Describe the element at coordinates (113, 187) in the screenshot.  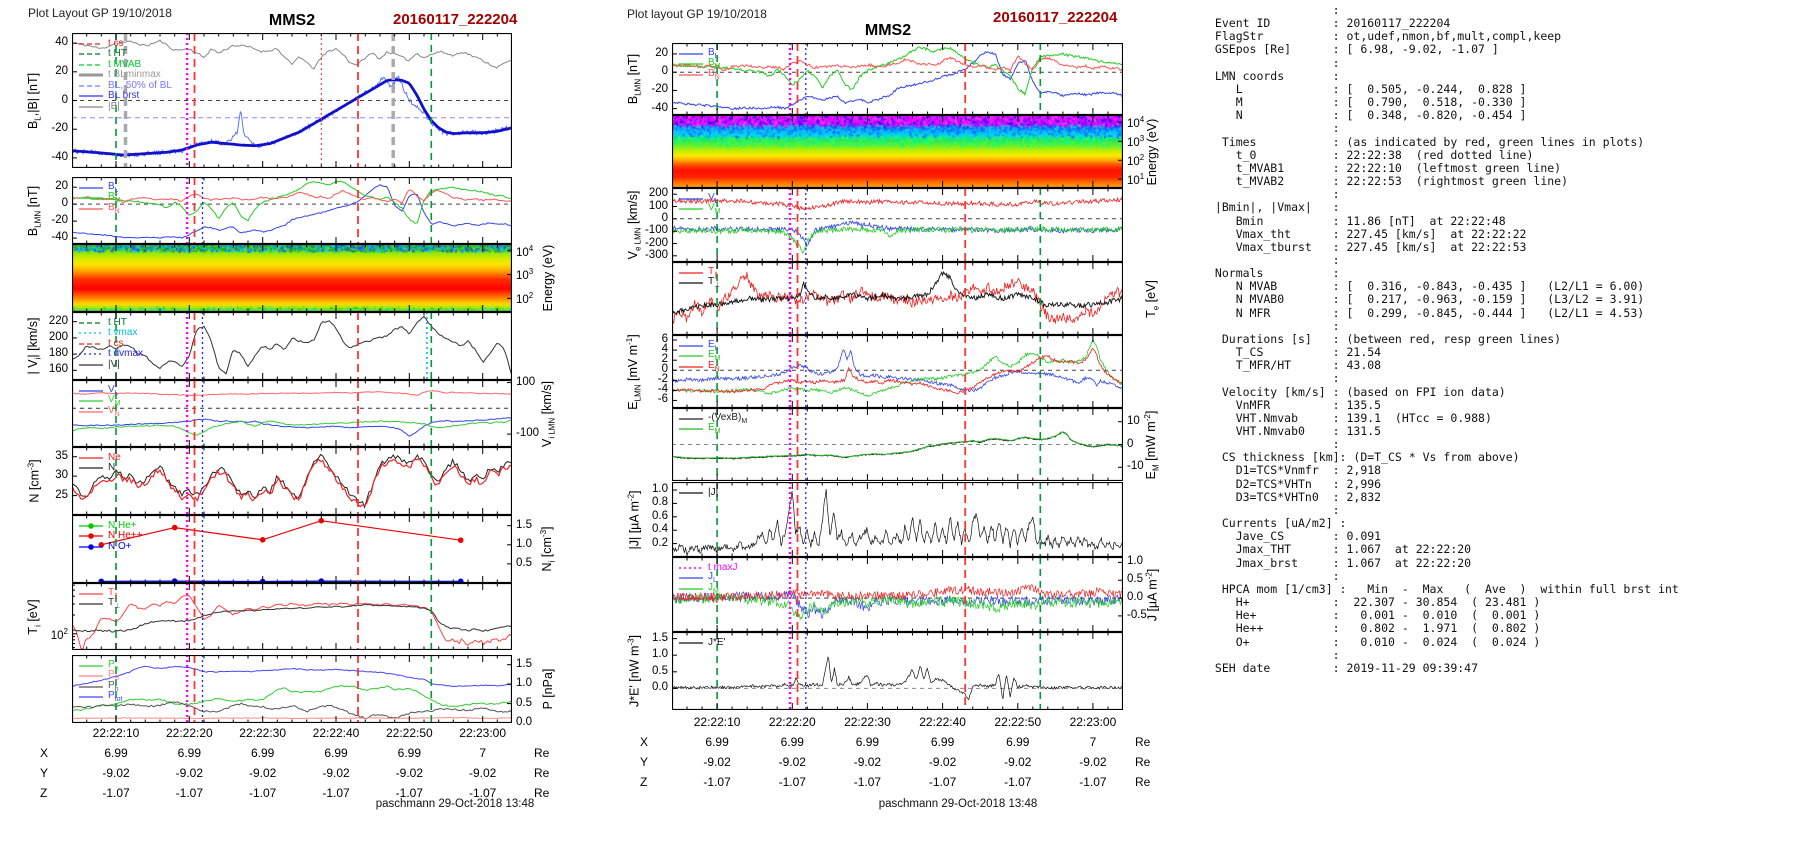
I see `legend-label: BL` at that location.